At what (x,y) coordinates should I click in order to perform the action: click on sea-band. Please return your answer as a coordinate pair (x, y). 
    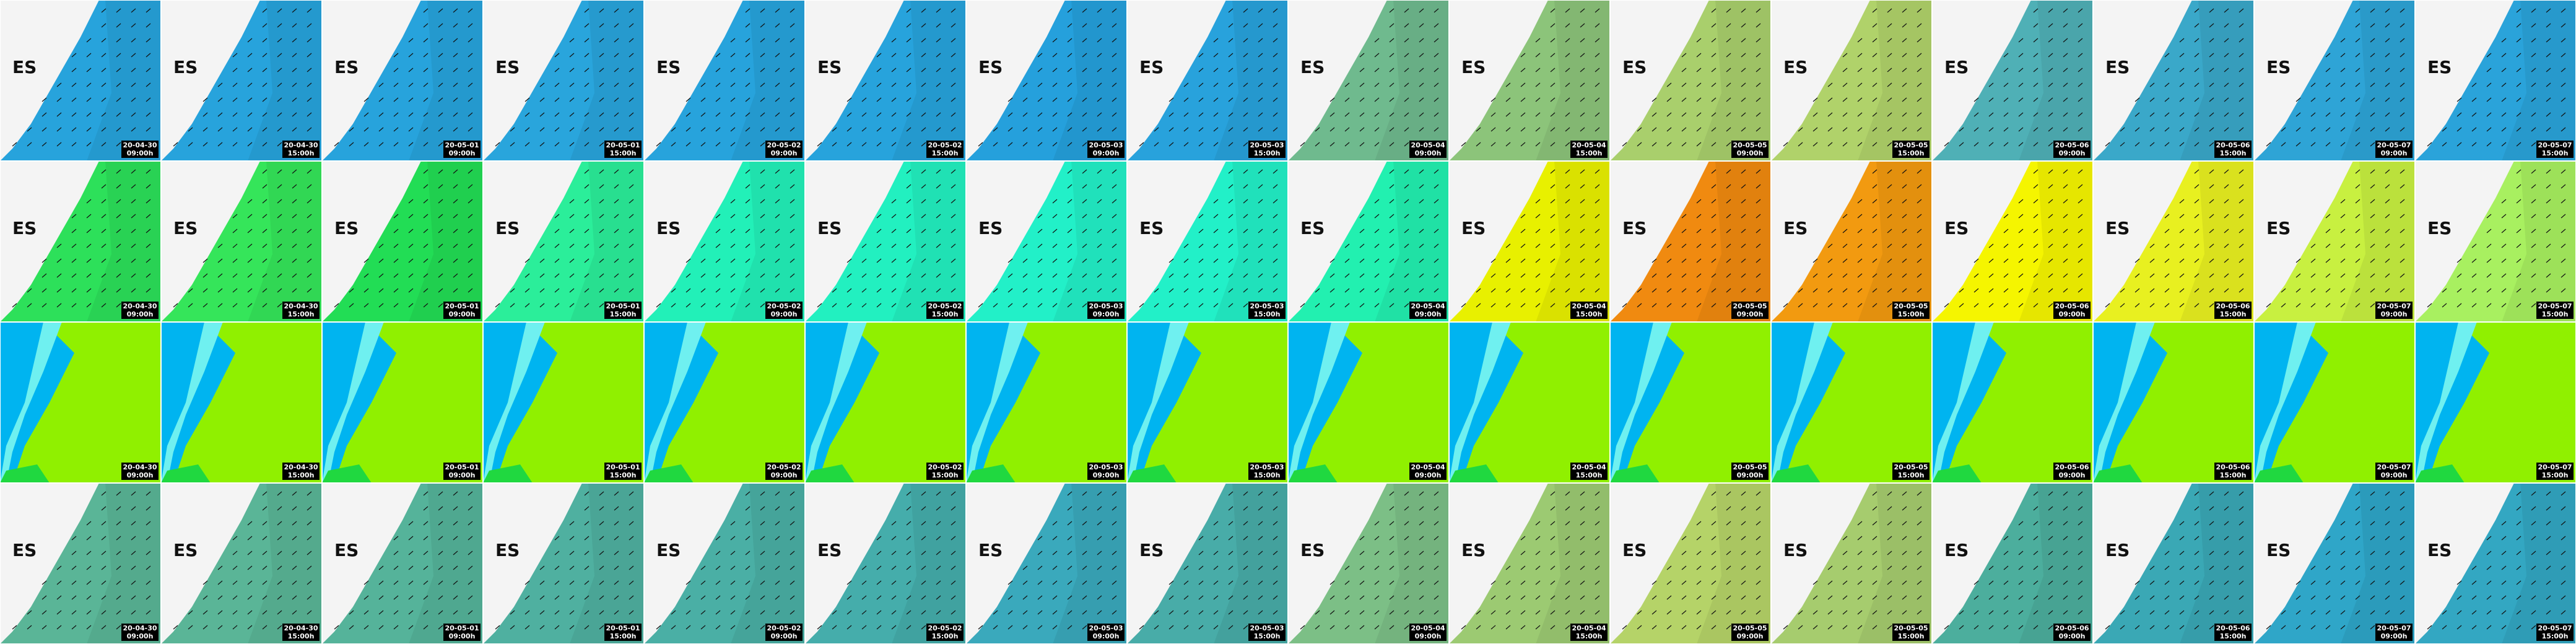
    Looking at the image, I should click on (2056, 563).